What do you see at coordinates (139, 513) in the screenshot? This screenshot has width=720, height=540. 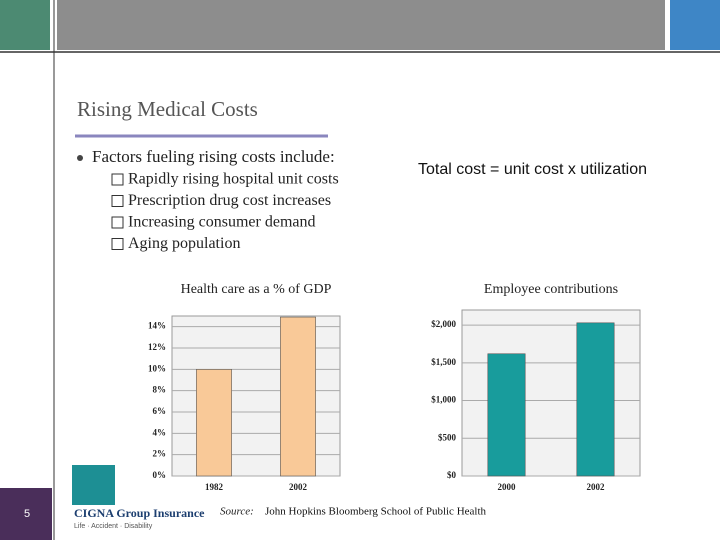 I see `logo-name: CIGNA Group Insurance` at bounding box center [139, 513].